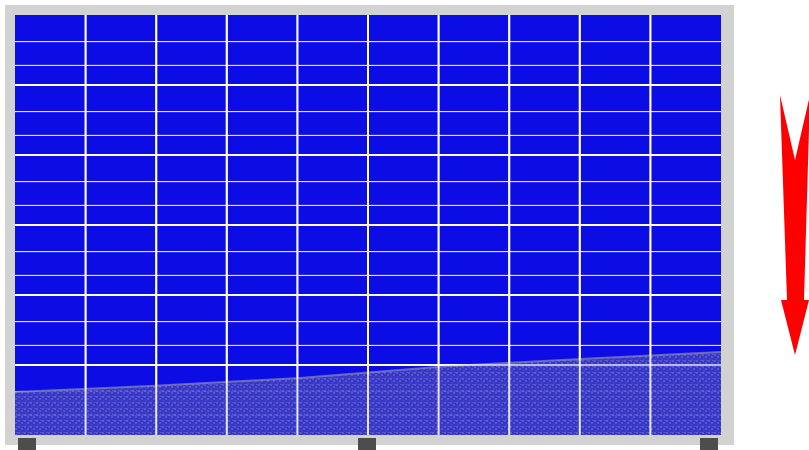 This screenshot has width=809, height=450. Describe the element at coordinates (367, 444) in the screenshot. I see `mounting-foot-center` at that location.